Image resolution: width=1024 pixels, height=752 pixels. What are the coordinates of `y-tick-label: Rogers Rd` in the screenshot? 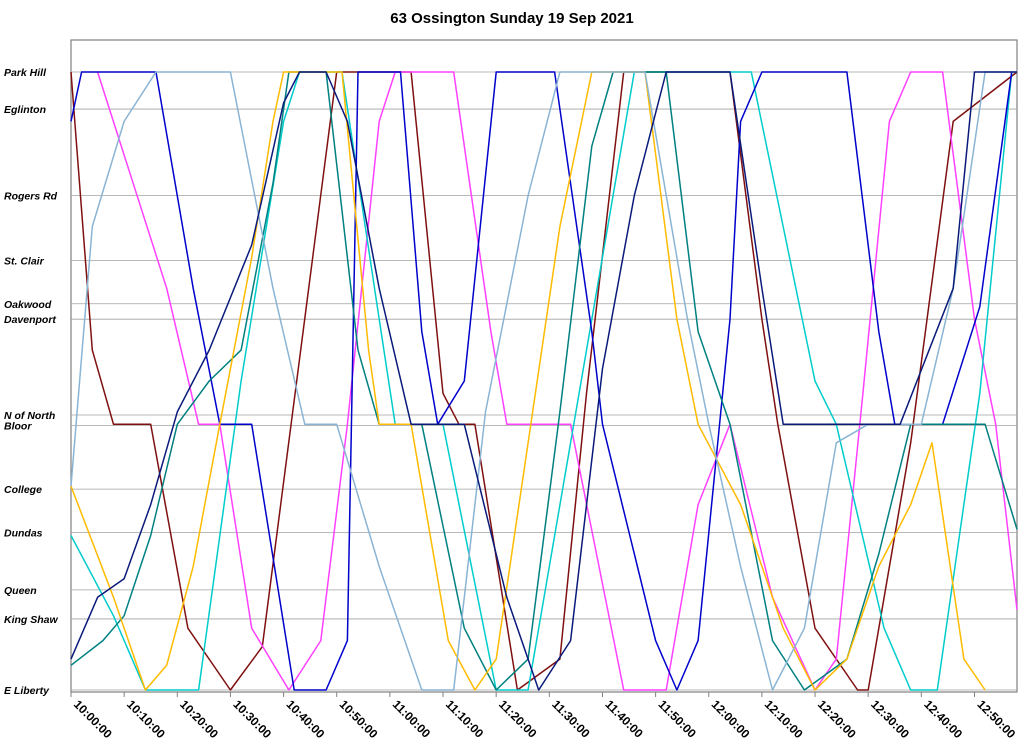 It's located at (31, 197).